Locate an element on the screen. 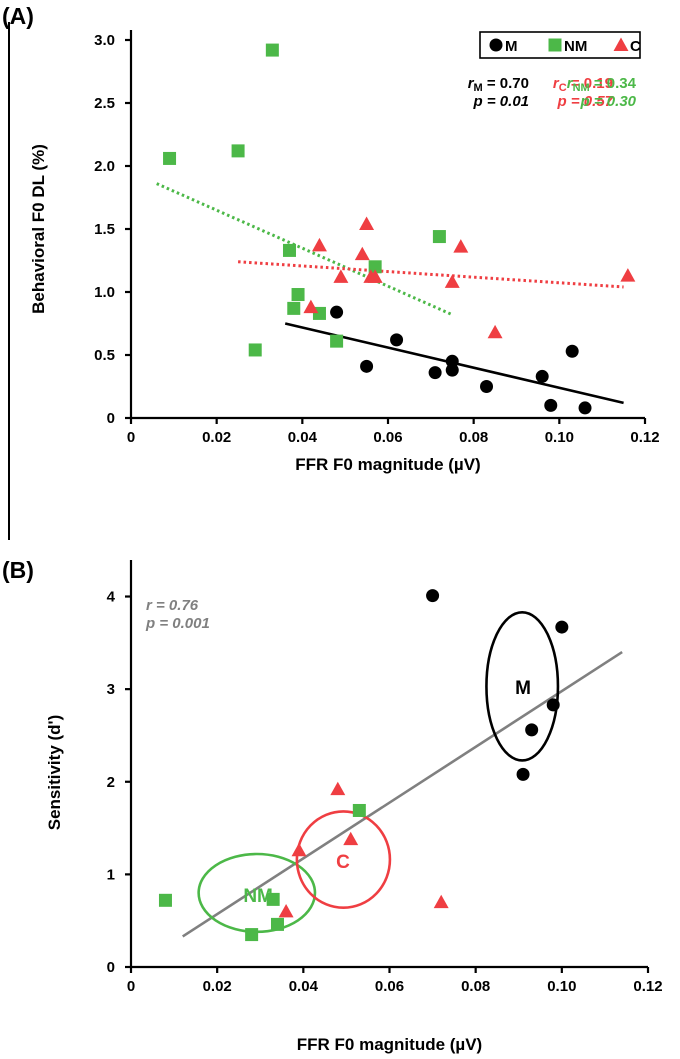  group-ellipse-m is located at coordinates (522, 686).